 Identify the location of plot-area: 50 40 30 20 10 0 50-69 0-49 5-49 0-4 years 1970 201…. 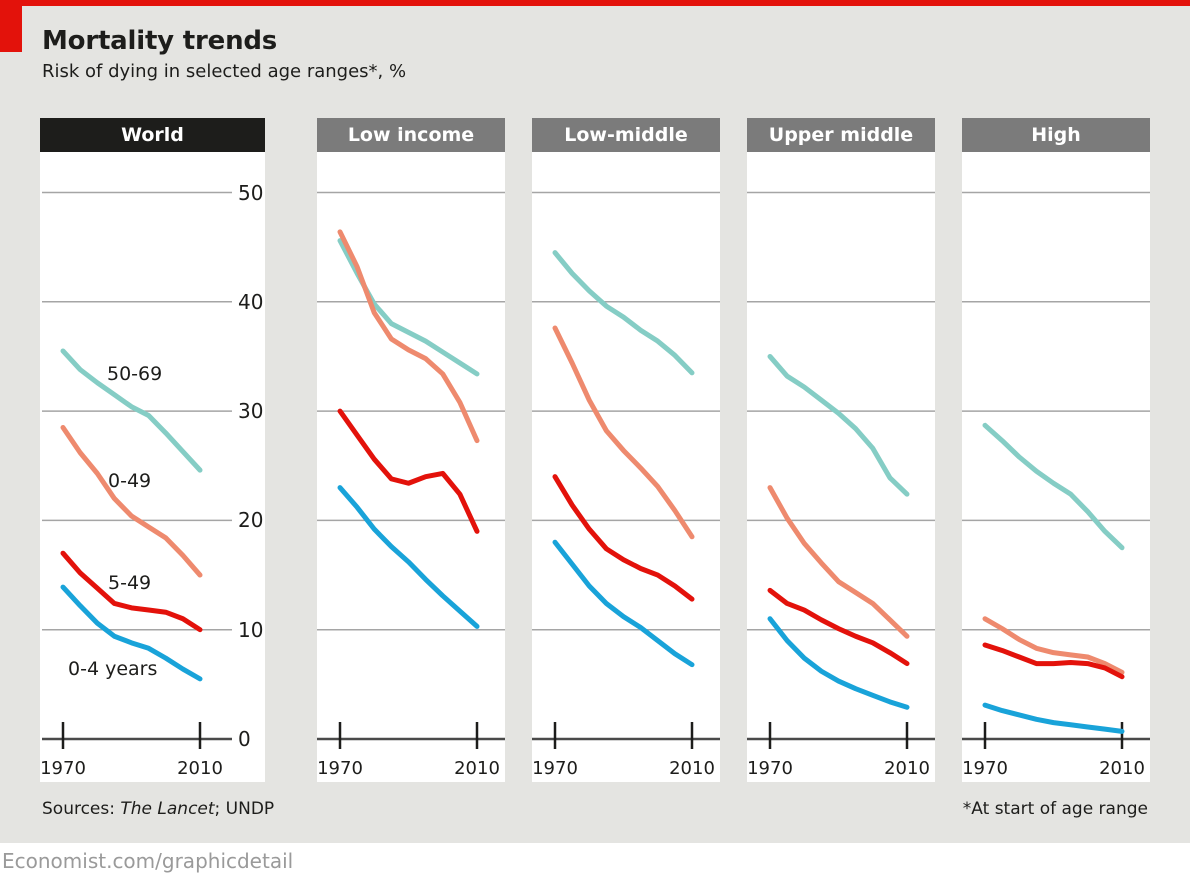
(152, 467).